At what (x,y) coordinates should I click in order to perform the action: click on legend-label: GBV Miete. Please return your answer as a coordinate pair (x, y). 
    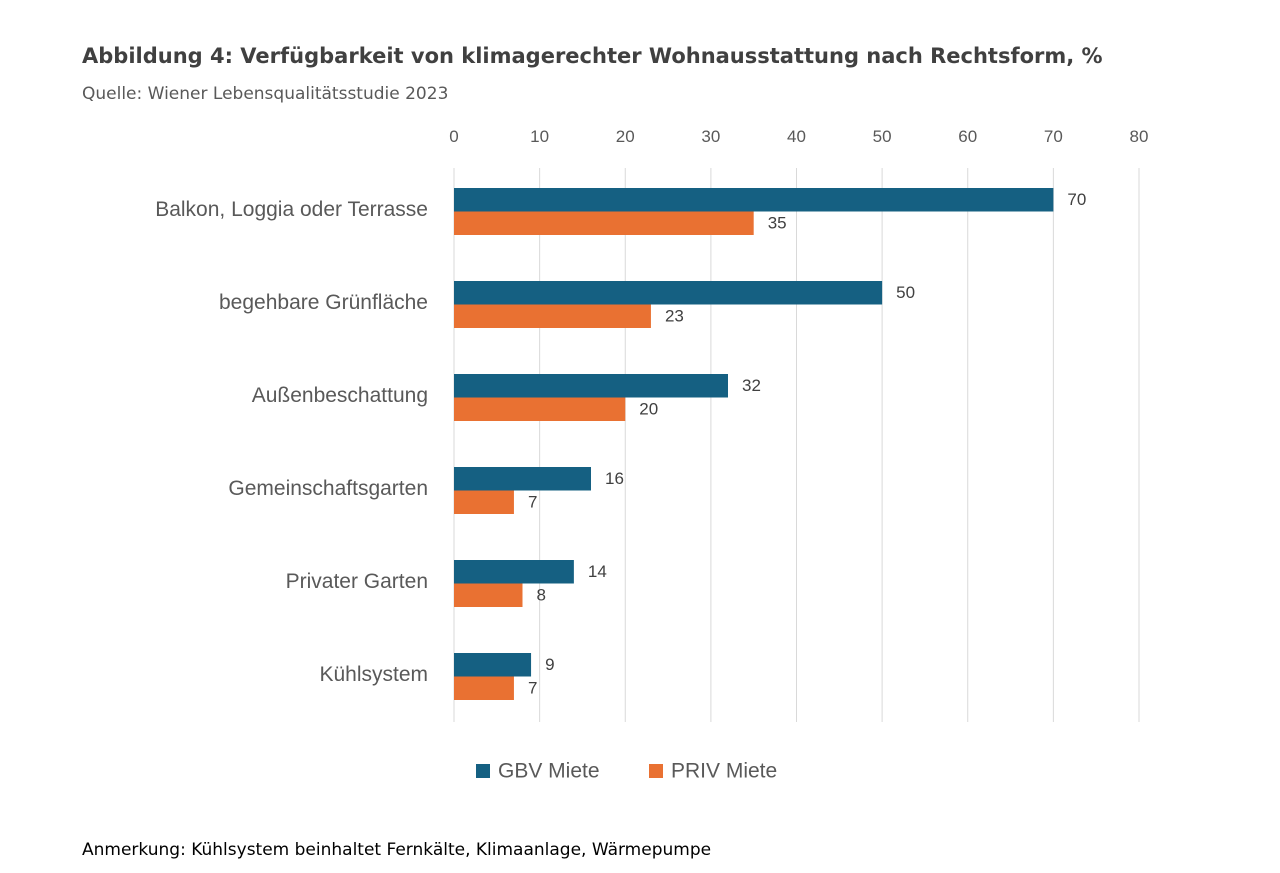
    Looking at the image, I should click on (549, 771).